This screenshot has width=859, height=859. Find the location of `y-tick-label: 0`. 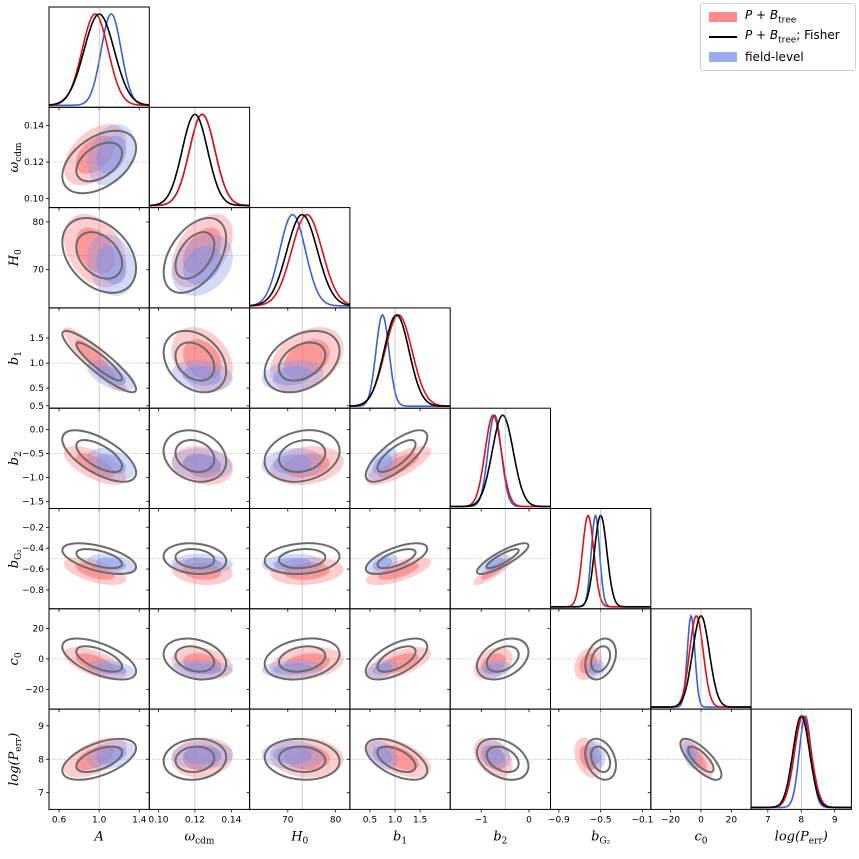

y-tick-label: 0 is located at coordinates (41, 660).